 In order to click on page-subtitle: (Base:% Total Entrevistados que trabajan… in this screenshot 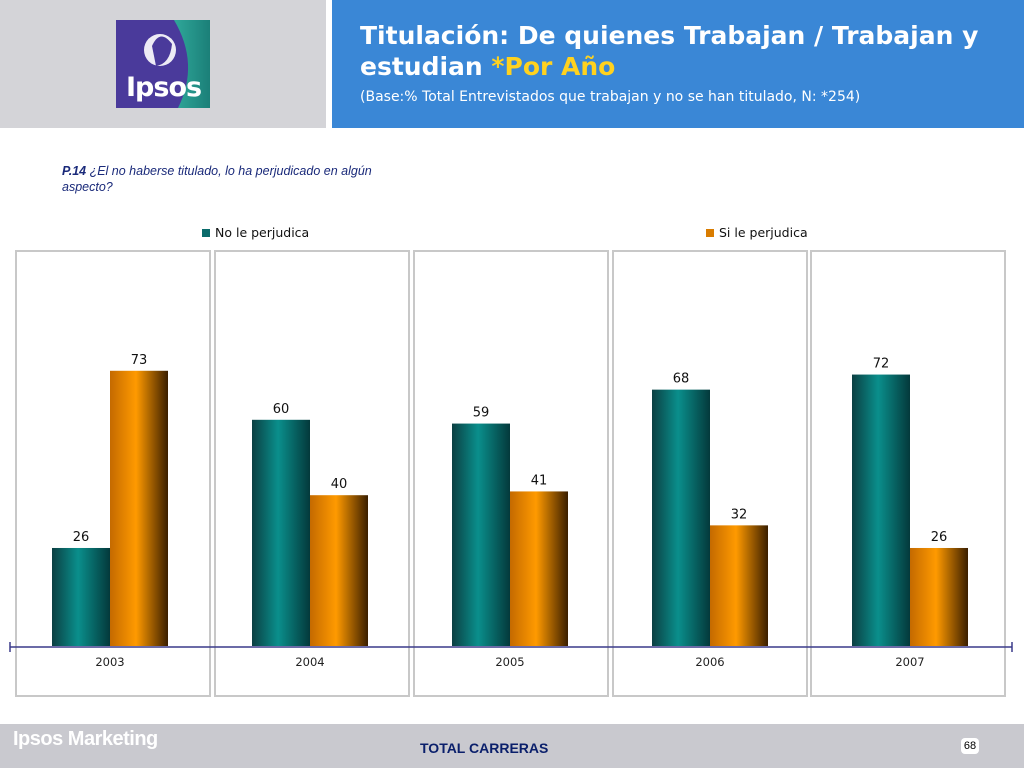, I will do `click(610, 97)`.